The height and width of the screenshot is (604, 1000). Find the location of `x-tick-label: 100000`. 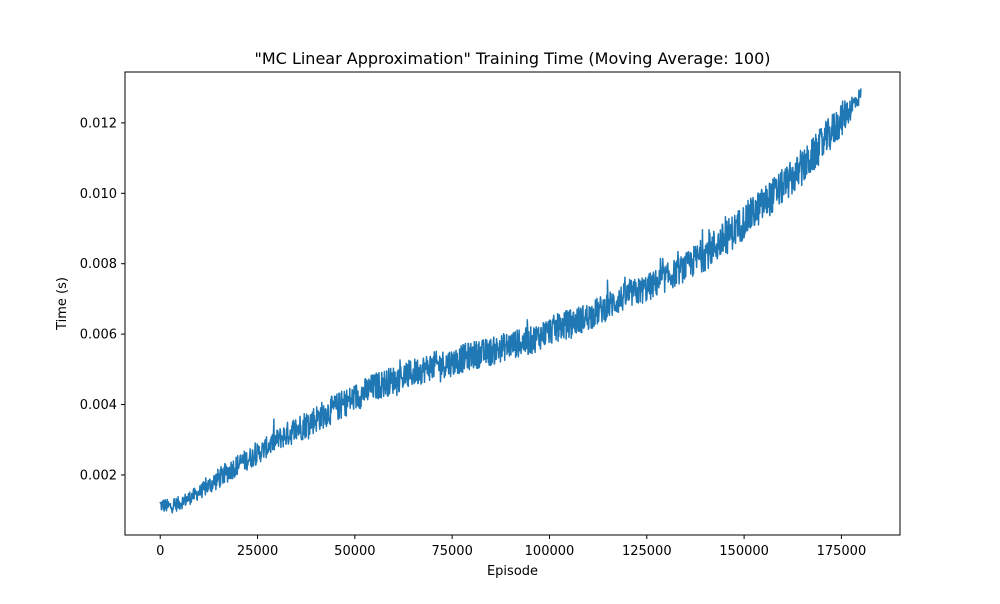

x-tick-label: 100000 is located at coordinates (550, 551).